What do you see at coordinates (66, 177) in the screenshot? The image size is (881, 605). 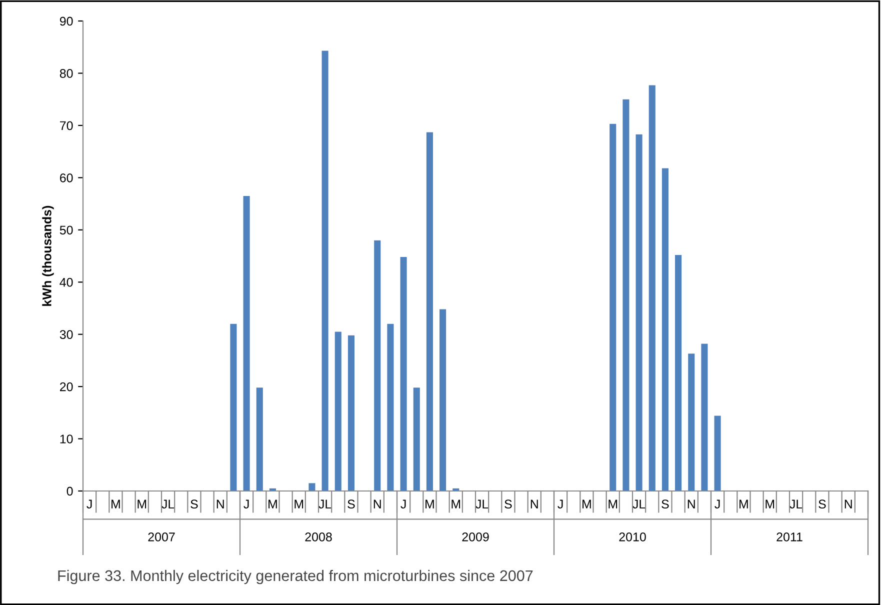 I see `y-tick-label: 60` at bounding box center [66, 177].